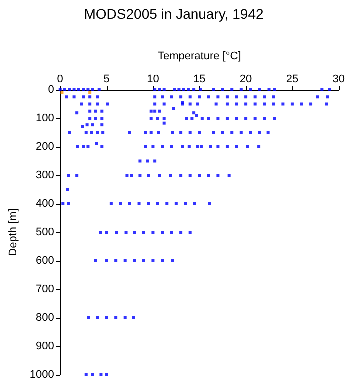  Describe the element at coordinates (45, 147) in the screenshot. I see `y-tick-label: 200` at that location.